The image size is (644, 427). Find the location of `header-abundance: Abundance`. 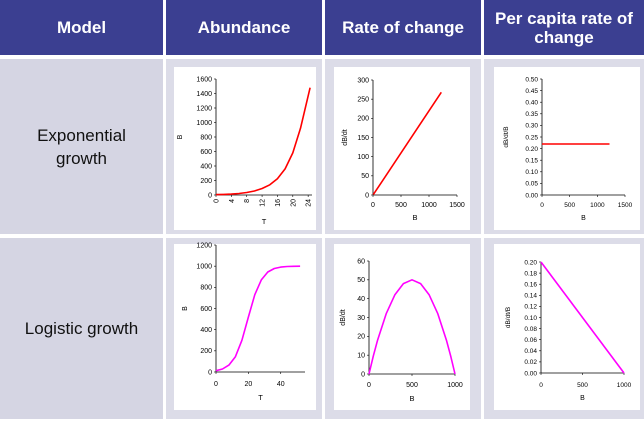

header-abundance: Abundance is located at coordinates (244, 27).